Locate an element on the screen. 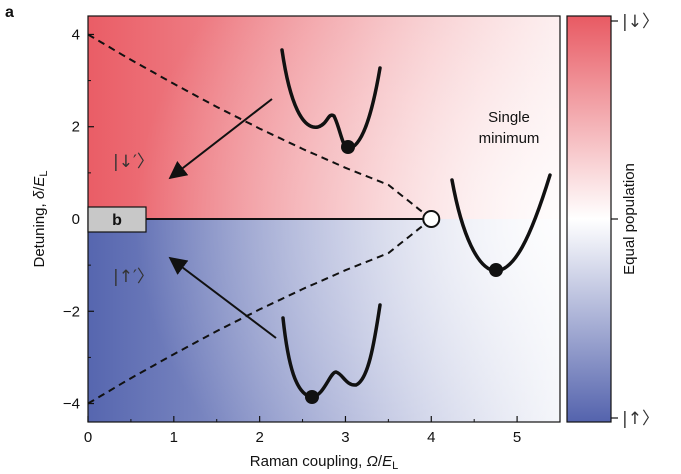 The width and height of the screenshot is (681, 474). colorbar-top-label: |↓〉 is located at coordinates (640, 22).